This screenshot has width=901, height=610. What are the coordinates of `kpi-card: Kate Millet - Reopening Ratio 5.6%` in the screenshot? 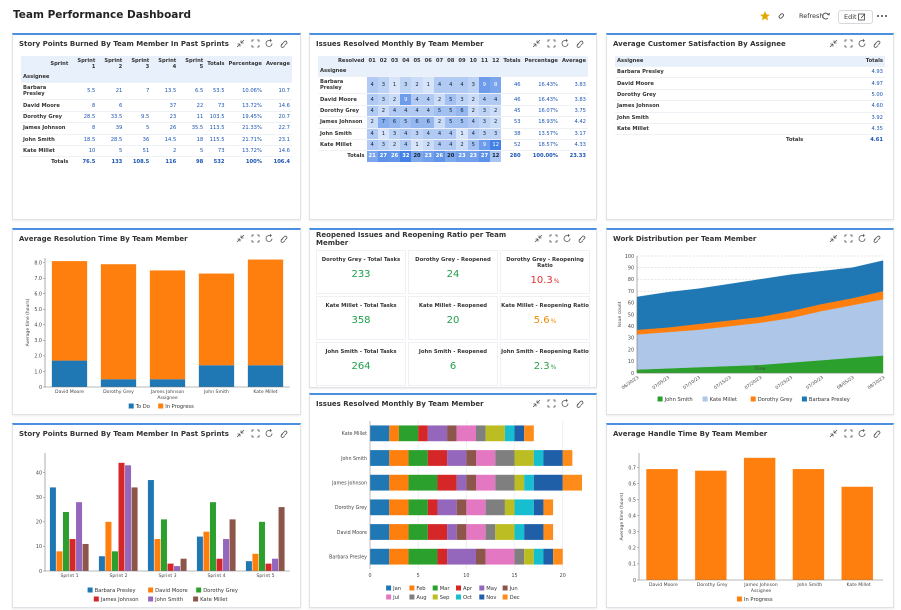 It's located at (545, 318).